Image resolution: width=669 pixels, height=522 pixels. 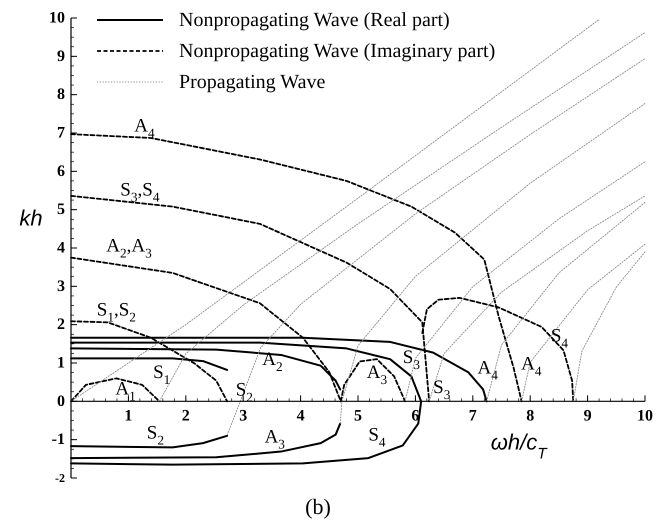 What do you see at coordinates (358, 415) in the screenshot?
I see `x-tick-label: 5` at bounding box center [358, 415].